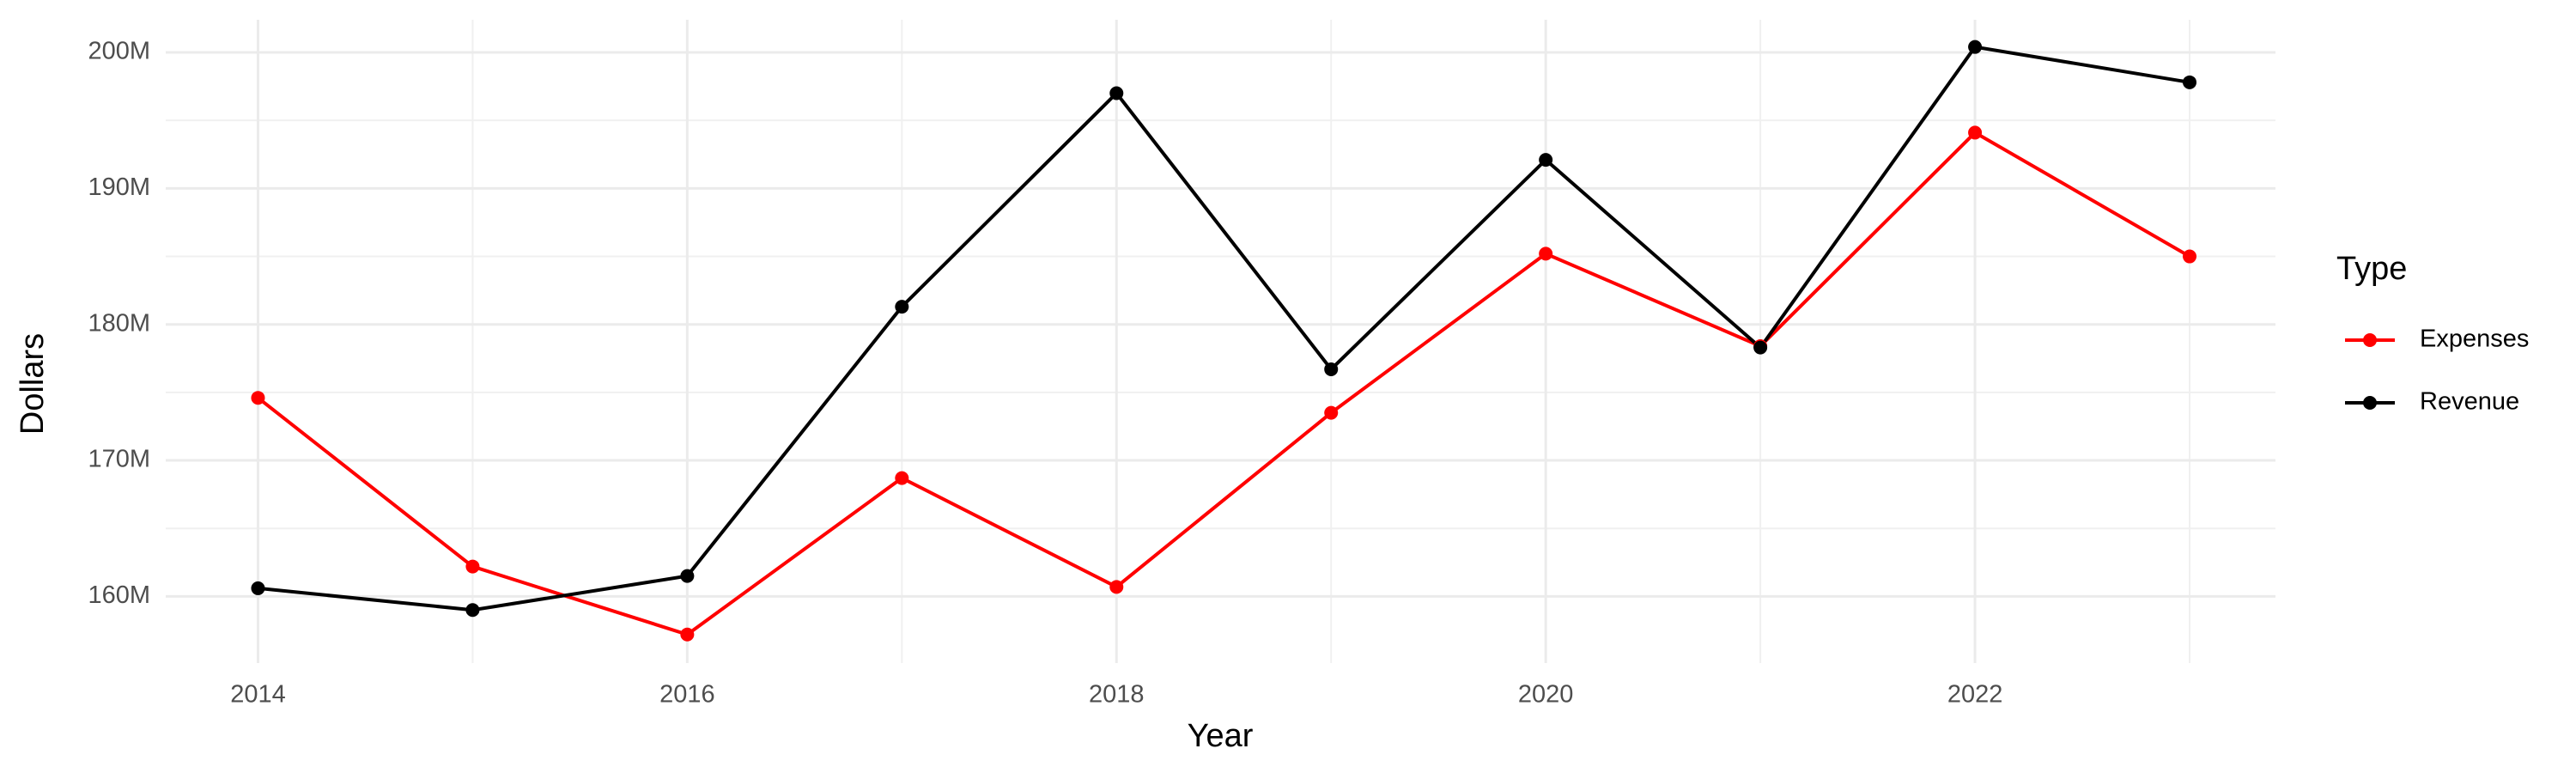 The height and width of the screenshot is (773, 2576). Describe the element at coordinates (1975, 695) in the screenshot. I see `x-tick-label: 2022` at that location.